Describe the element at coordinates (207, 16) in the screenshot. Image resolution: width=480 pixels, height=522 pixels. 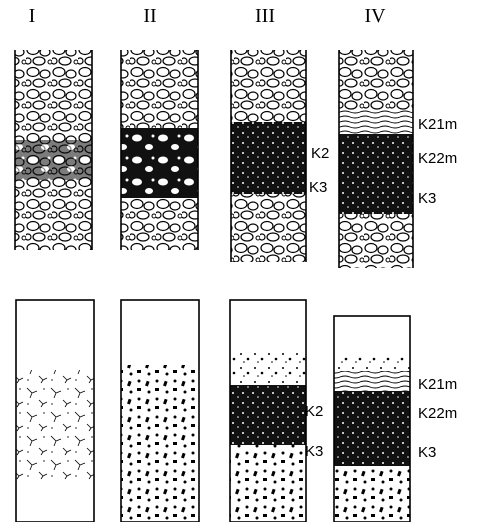
I see `column-headers: I II III IV` at that location.